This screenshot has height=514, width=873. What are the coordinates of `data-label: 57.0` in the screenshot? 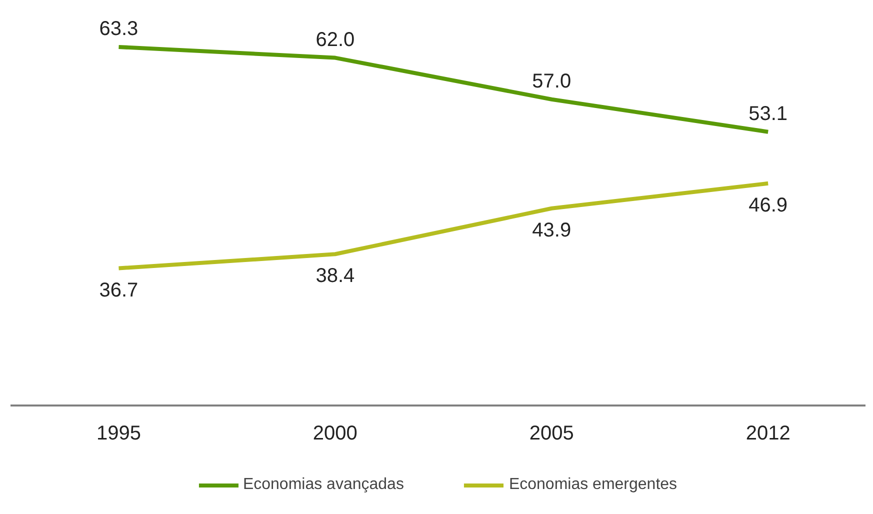 It's located at (552, 81).